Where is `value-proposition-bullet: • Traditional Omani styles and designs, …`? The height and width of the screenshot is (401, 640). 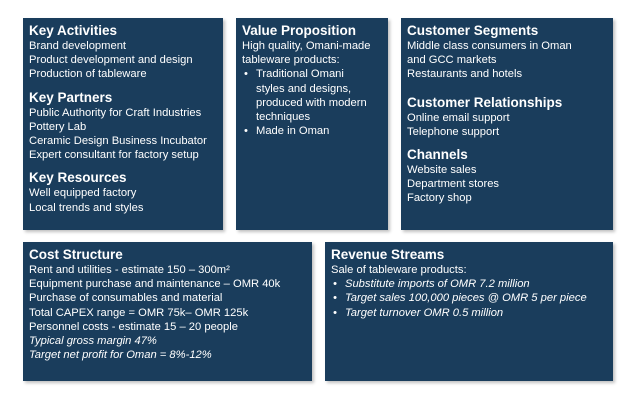 value-proposition-bullet: • Traditional Omani styles and designs, … is located at coordinates (312, 95).